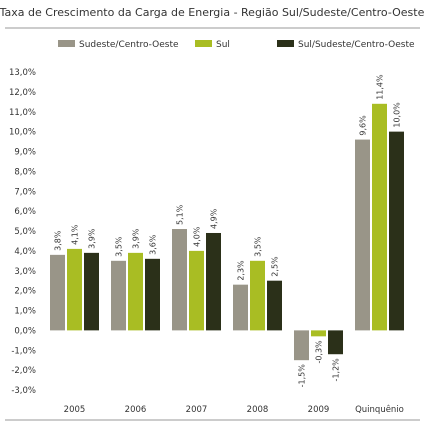 This screenshot has height=425, width=425. What do you see at coordinates (363, 125) in the screenshot?
I see `data-label: 9,6%` at bounding box center [363, 125].